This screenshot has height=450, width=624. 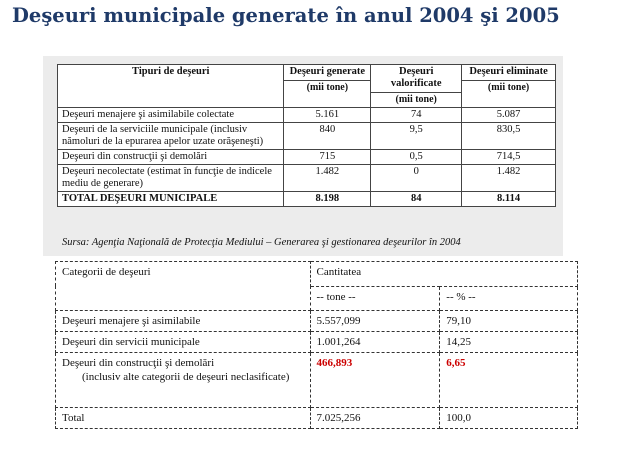 What do you see at coordinates (306, 199) in the screenshot?
I see `table-total-row: TOTAL DEŞEURI MUNICIPALE 8.198 84 8.114` at bounding box center [306, 199].